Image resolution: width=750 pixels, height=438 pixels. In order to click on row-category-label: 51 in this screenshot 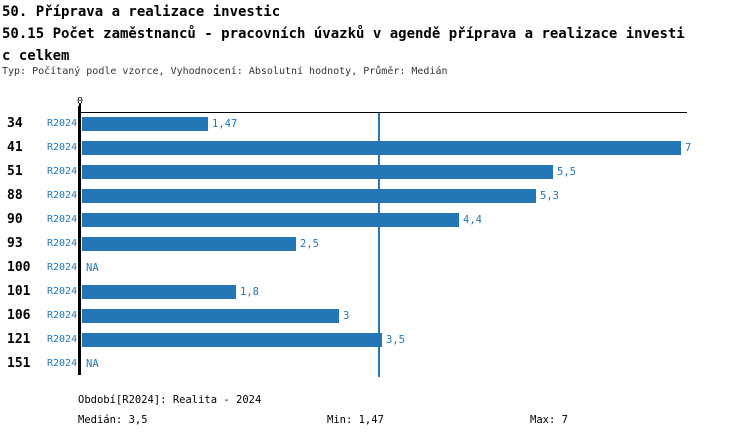, I will do `click(15, 171)`.